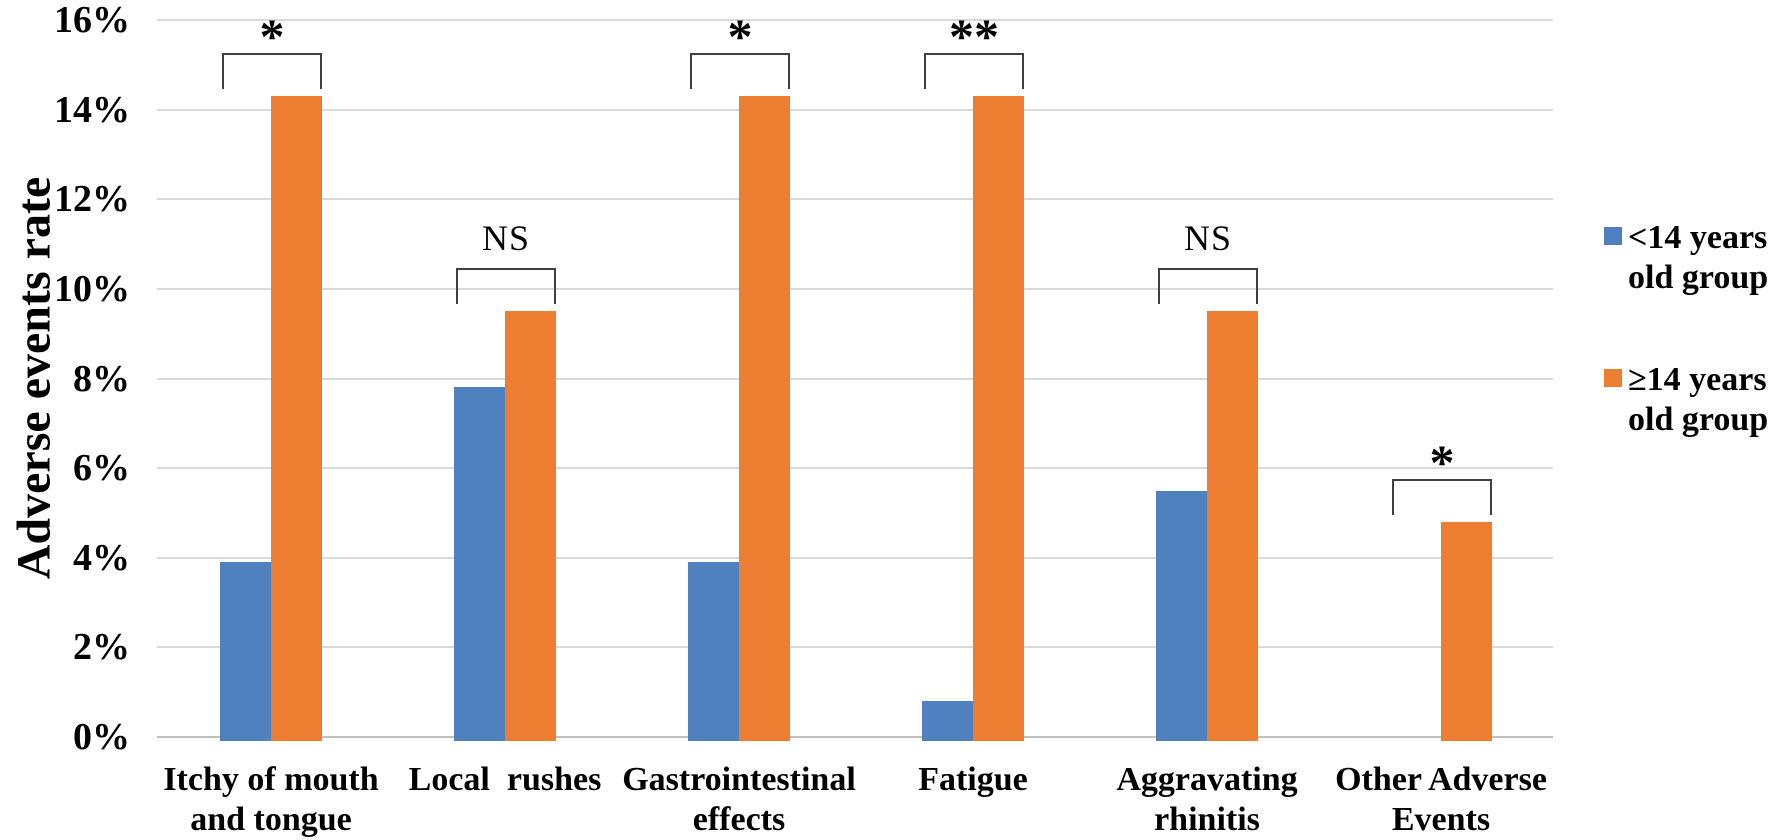 The height and width of the screenshot is (840, 1772). What do you see at coordinates (101, 378) in the screenshot?
I see `y-tick-label: 8%` at bounding box center [101, 378].